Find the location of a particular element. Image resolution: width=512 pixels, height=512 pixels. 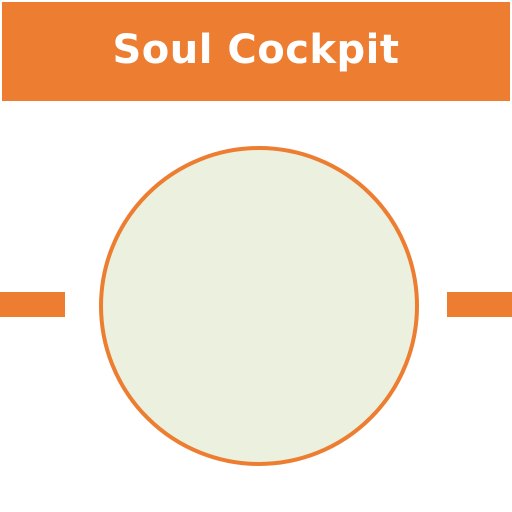

left-bar is located at coordinates (32, 304).